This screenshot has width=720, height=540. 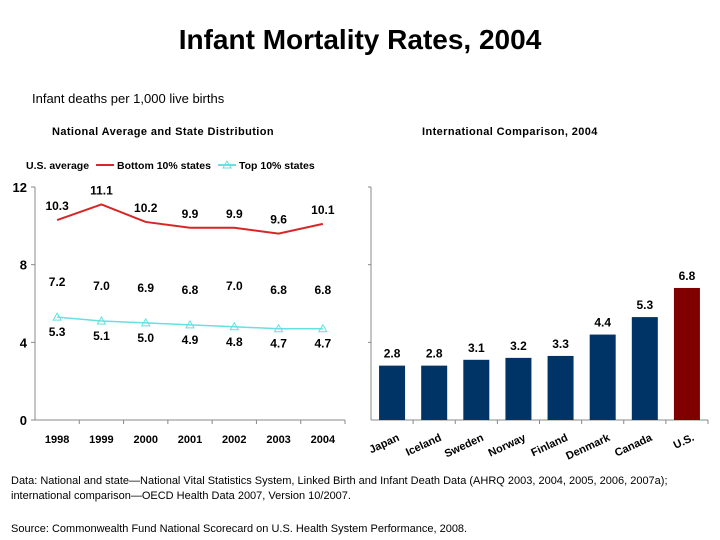 I want to click on bar-value-label: 6.8, so click(x=687, y=276).